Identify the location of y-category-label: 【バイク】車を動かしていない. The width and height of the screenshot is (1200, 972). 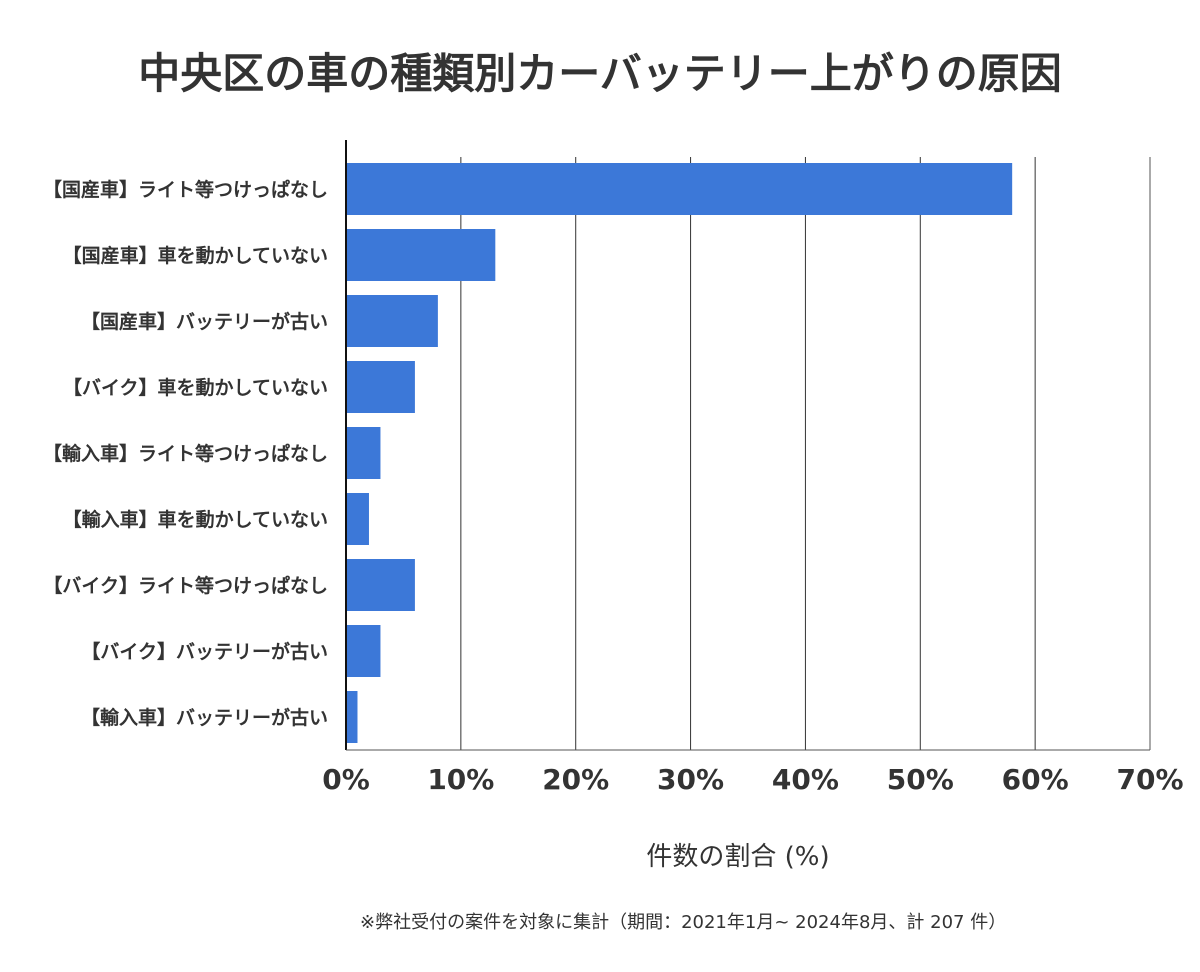
(195, 387).